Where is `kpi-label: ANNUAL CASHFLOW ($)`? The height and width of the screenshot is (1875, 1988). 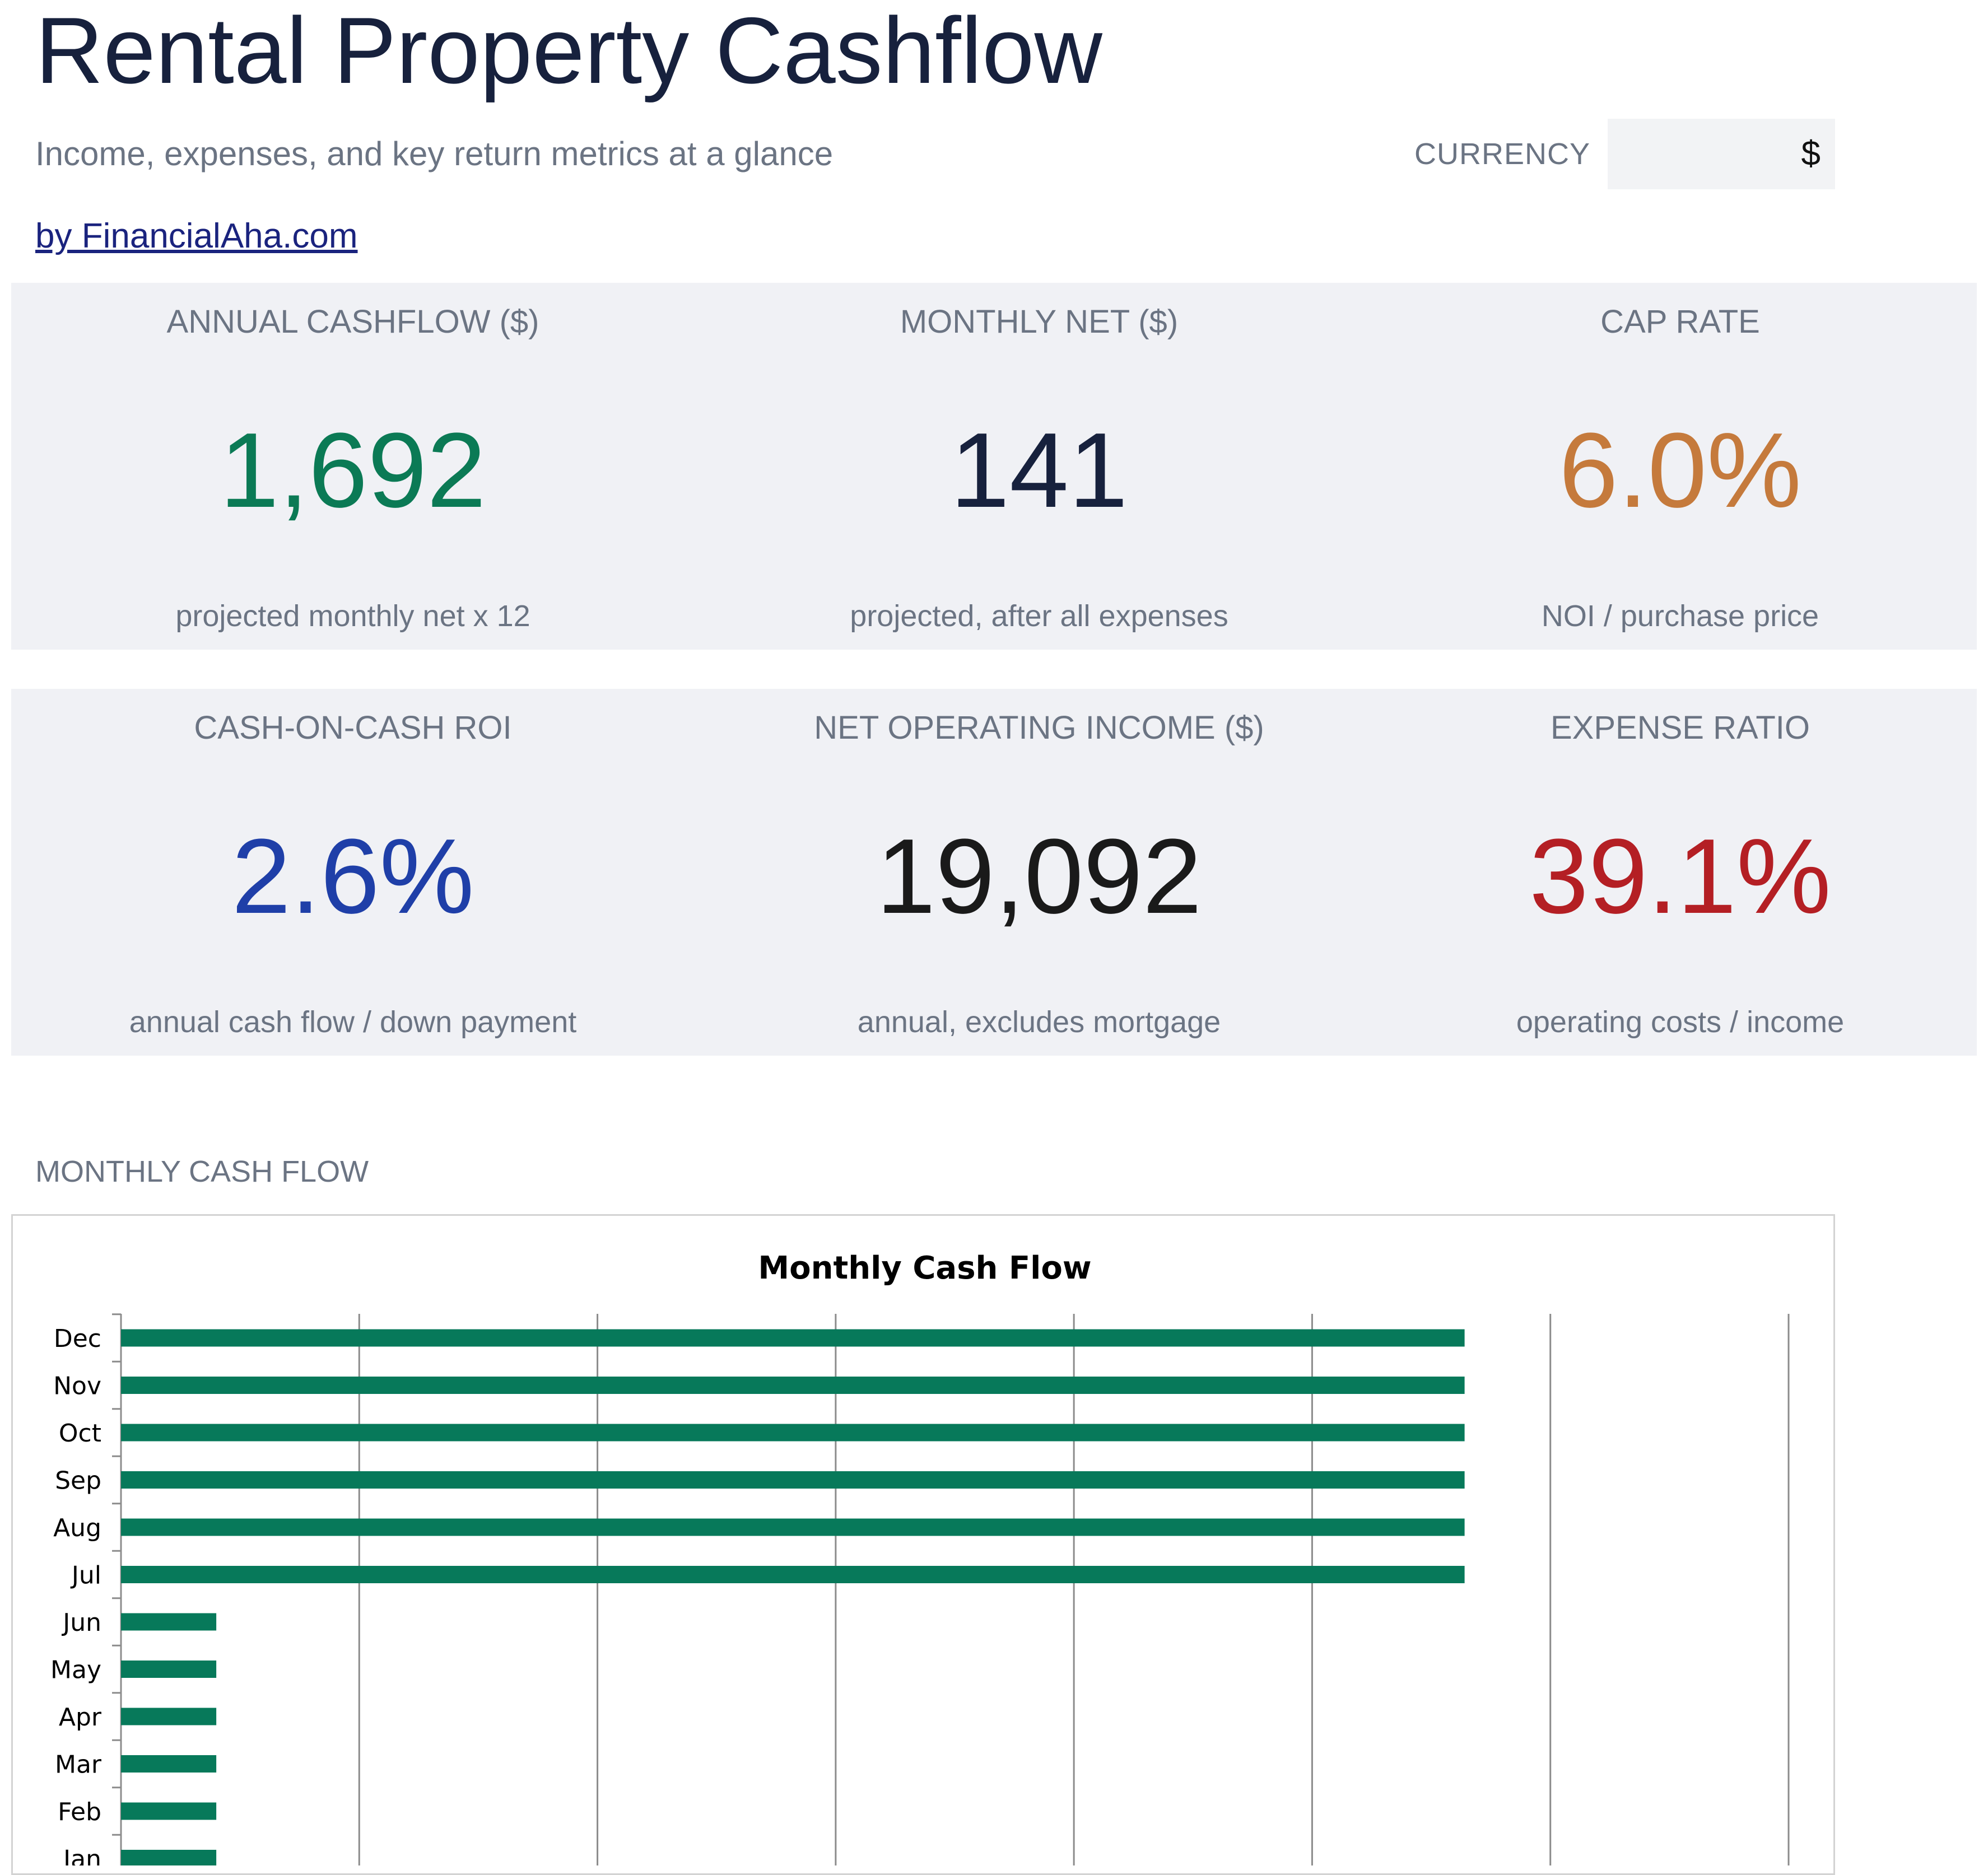
kpi-label: ANNUAL CASHFLOW ($) is located at coordinates (352, 322).